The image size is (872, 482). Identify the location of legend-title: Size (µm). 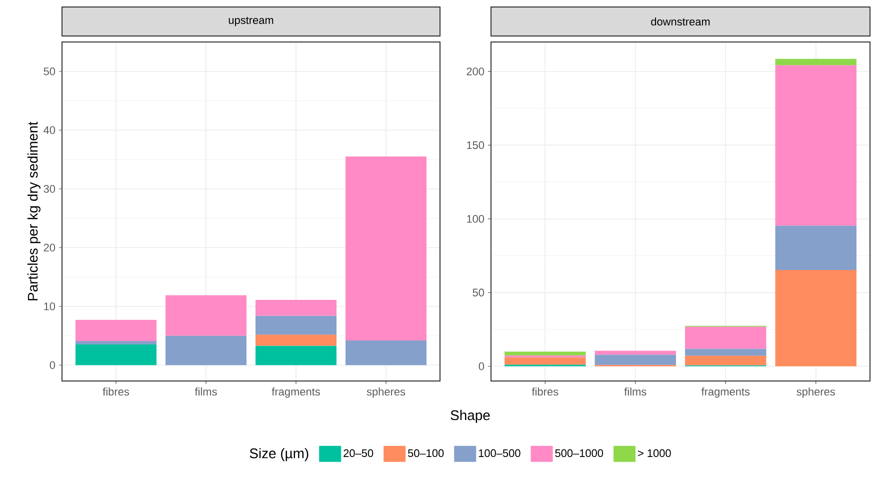
(279, 455).